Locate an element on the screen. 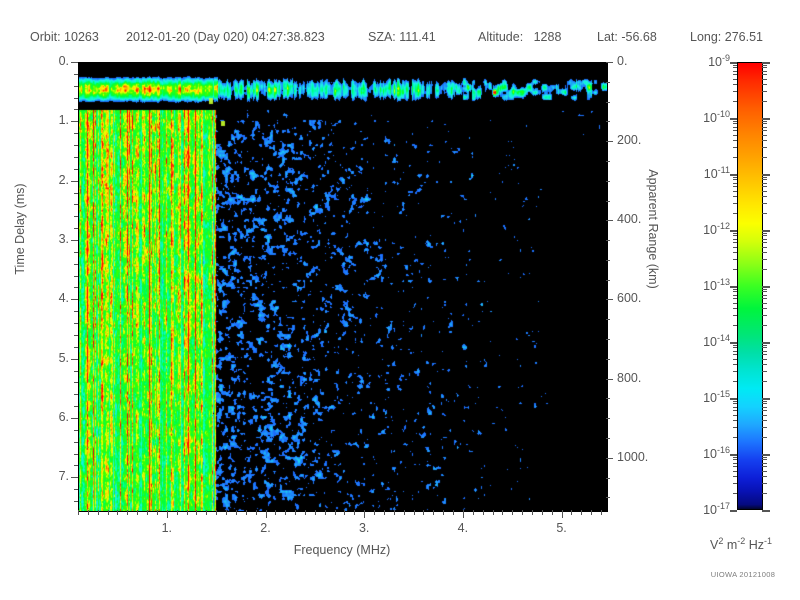 Image resolution: width=800 pixels, height=600 pixels. colorbar-tick-label: 10-15 is located at coordinates (707, 397).